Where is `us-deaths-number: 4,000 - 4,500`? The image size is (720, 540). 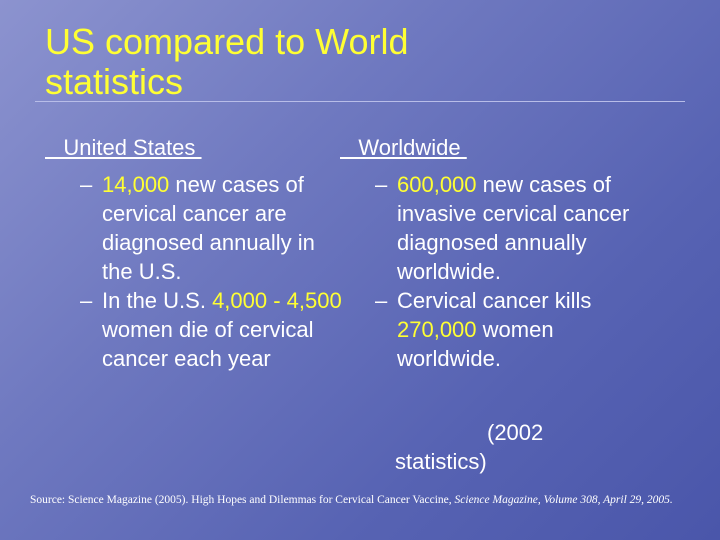 us-deaths-number: 4,000 - 4,500 is located at coordinates (277, 300).